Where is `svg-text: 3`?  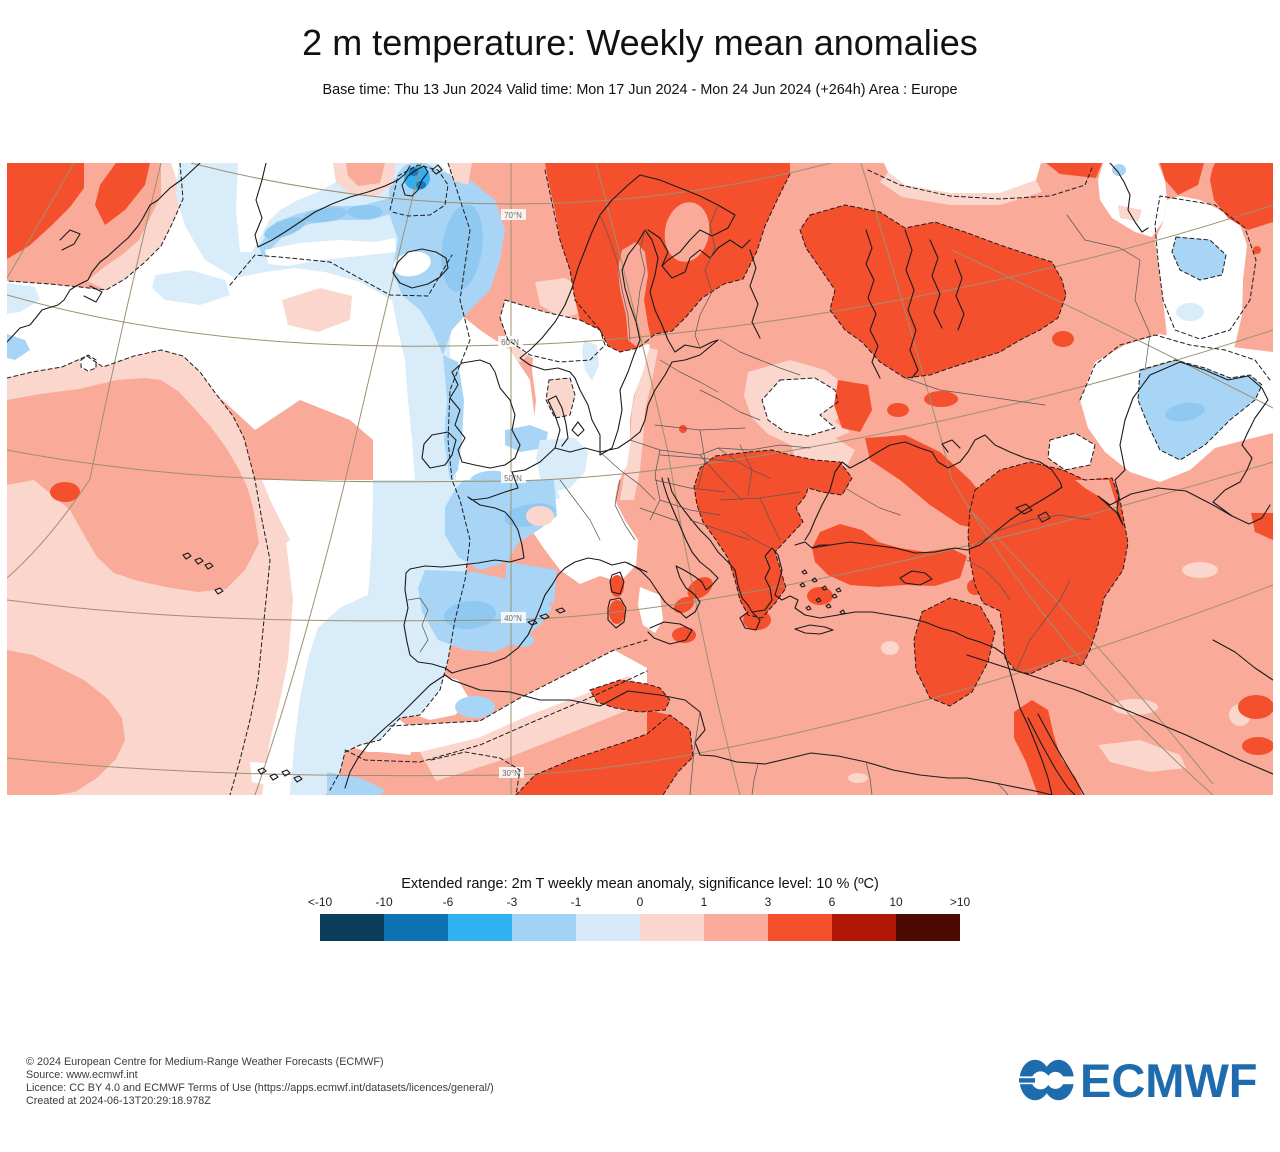
svg-text: 3 is located at coordinates (768, 902).